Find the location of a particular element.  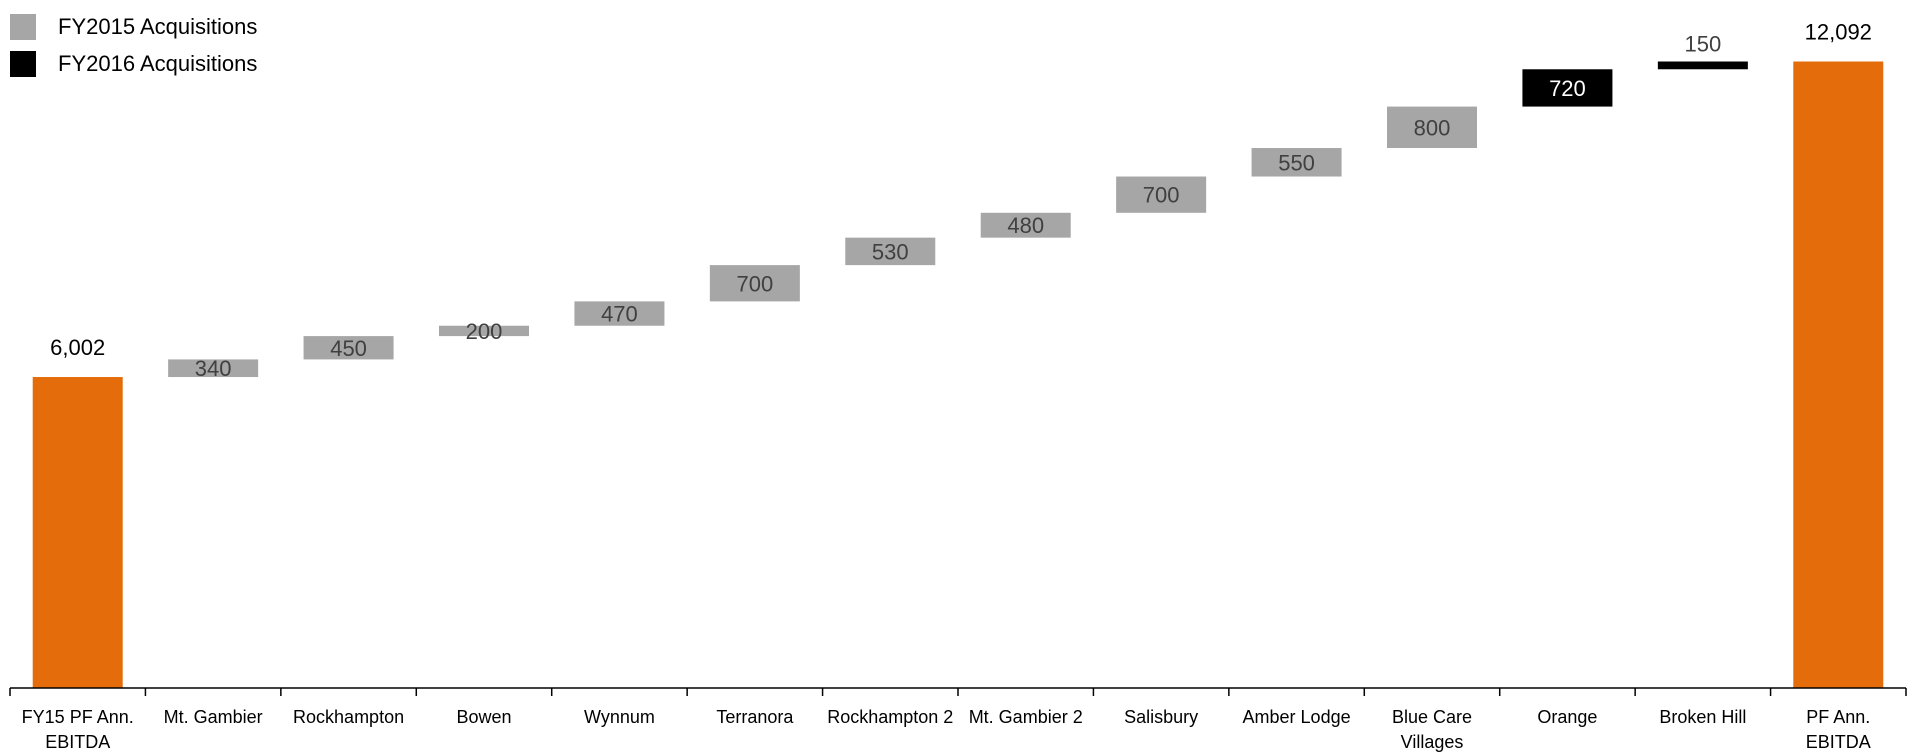

value-label-terranora: 700 is located at coordinates (754, 283).